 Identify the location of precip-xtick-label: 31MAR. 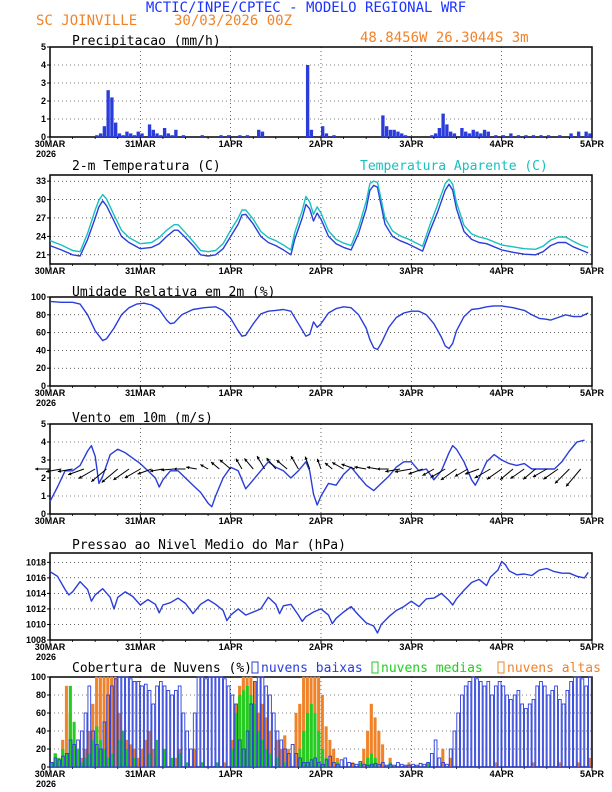
(140, 144).